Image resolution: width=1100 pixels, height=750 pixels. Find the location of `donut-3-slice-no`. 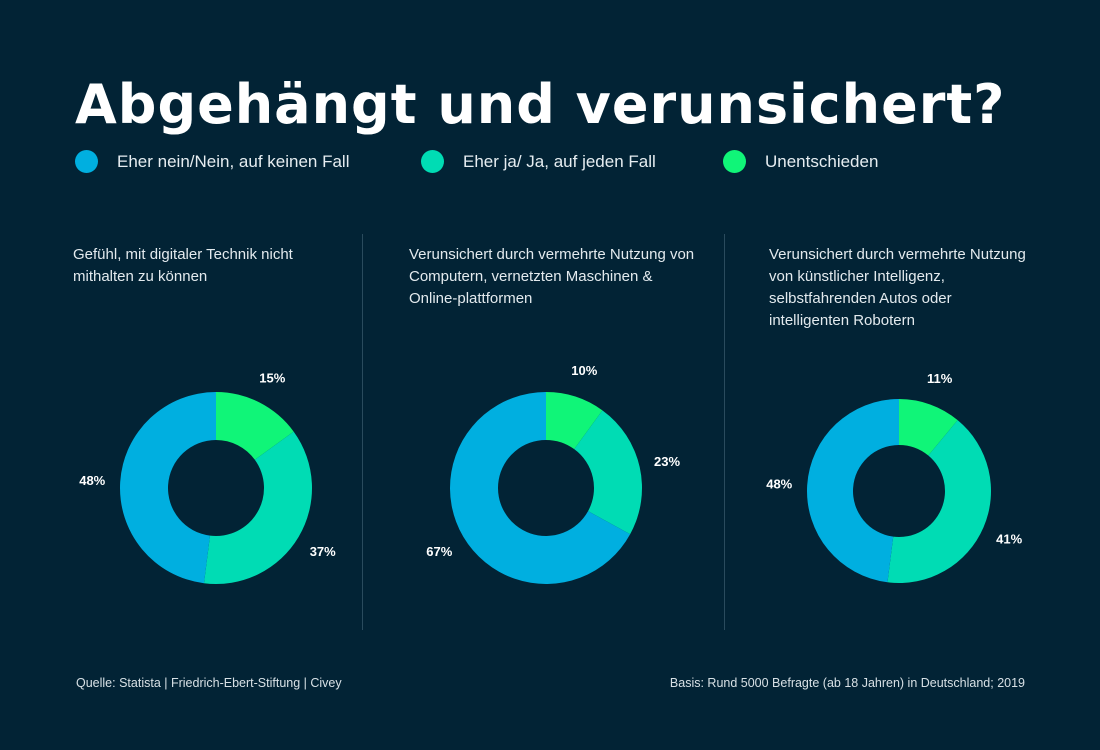

donut-3-slice-no is located at coordinates (853, 491).